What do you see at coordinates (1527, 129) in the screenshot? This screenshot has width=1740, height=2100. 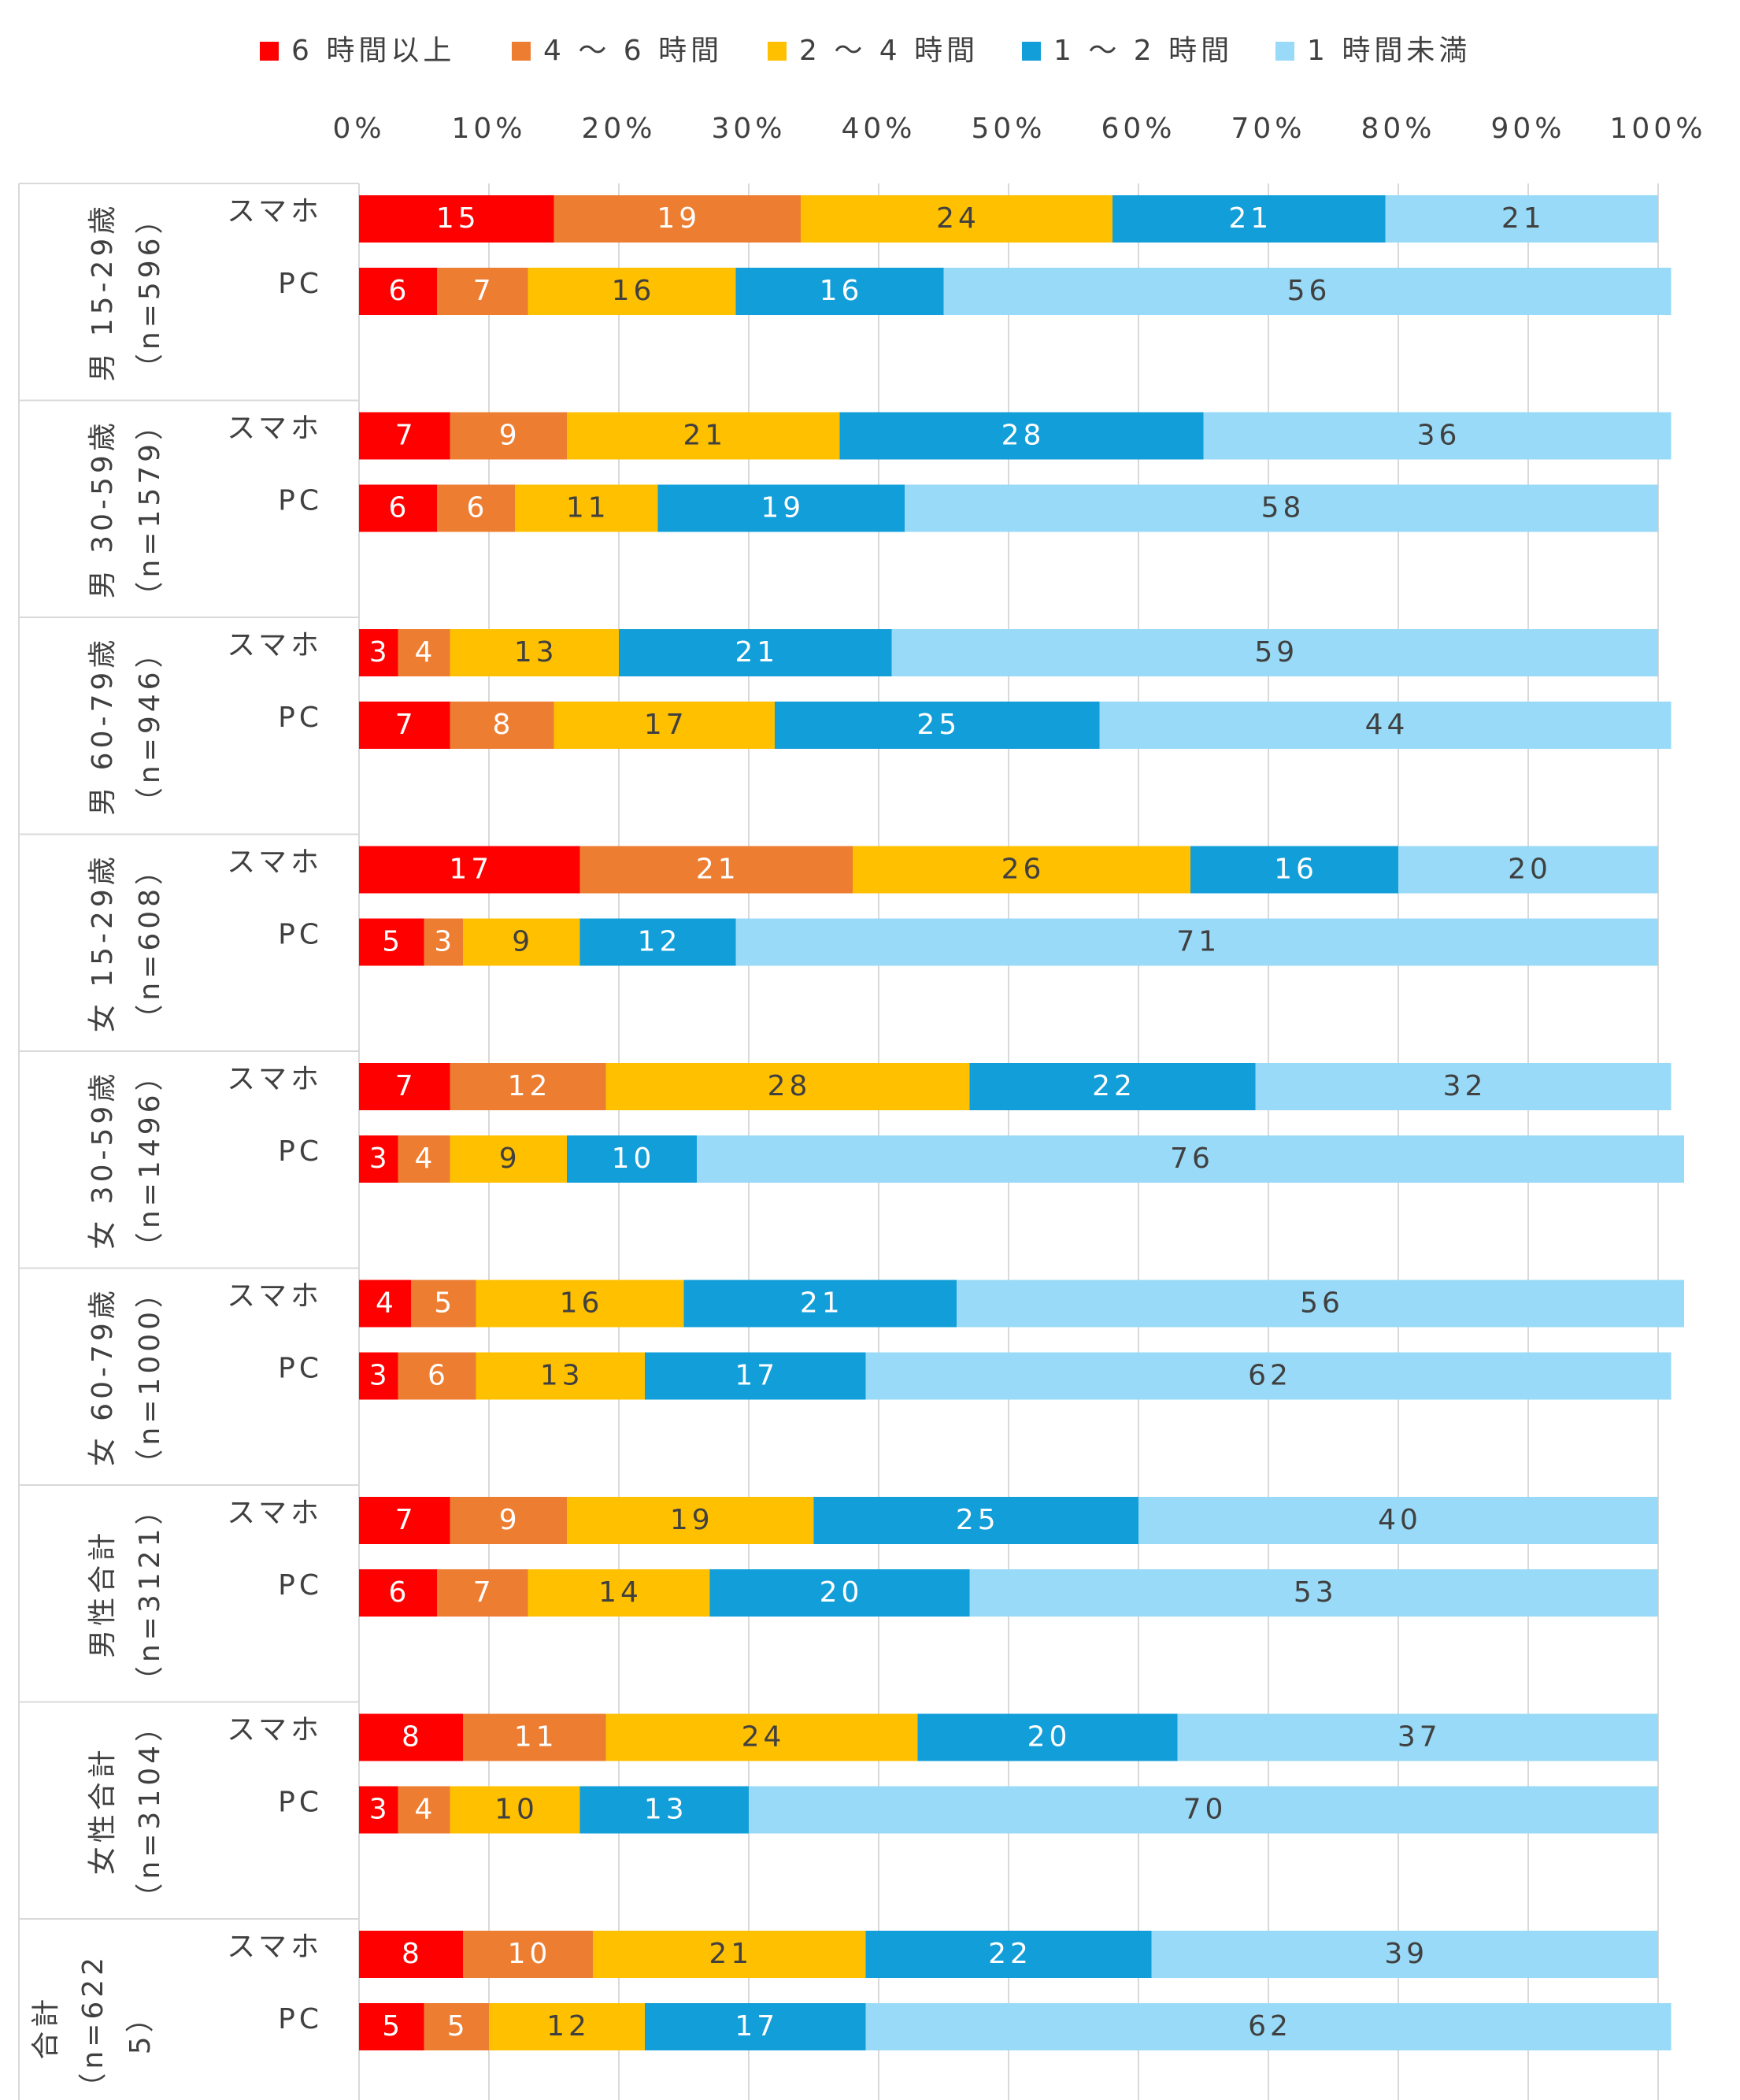 I see `x-tick-label: 90%` at bounding box center [1527, 129].